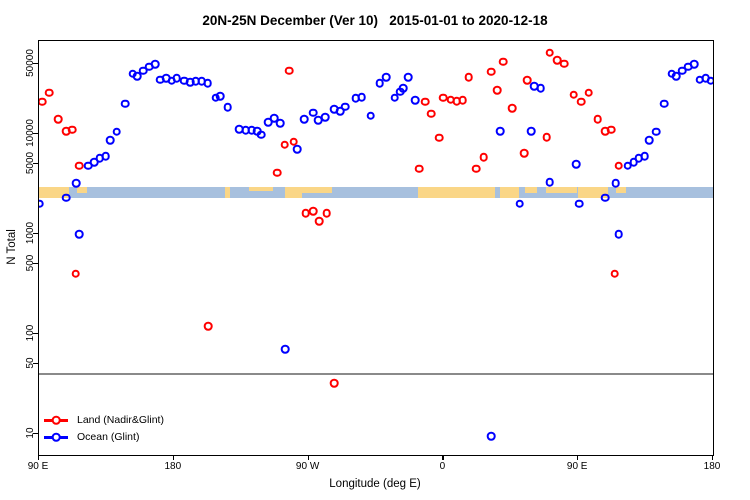 The width and height of the screenshot is (750, 500). I want to click on x-tick-label: 90 E, so click(38, 466).